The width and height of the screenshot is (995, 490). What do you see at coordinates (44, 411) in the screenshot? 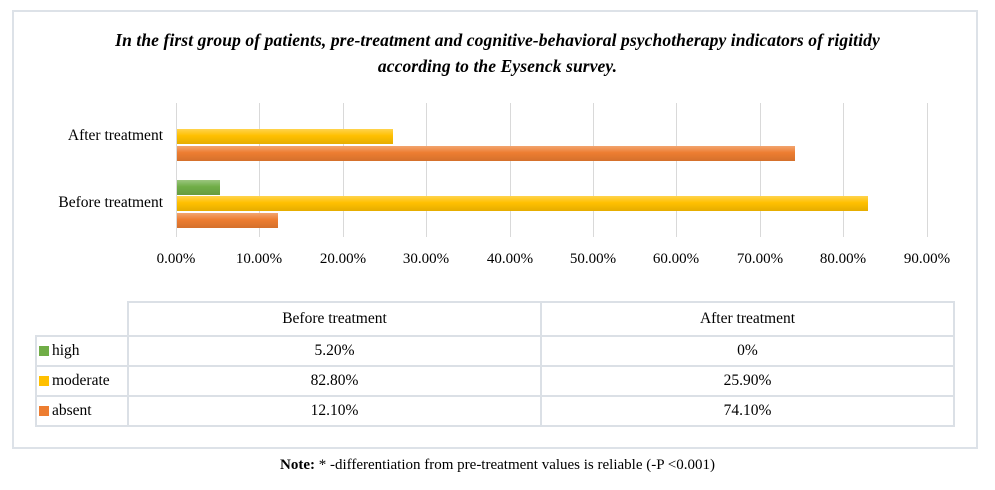
I see `legend-key-absent-icon` at bounding box center [44, 411].